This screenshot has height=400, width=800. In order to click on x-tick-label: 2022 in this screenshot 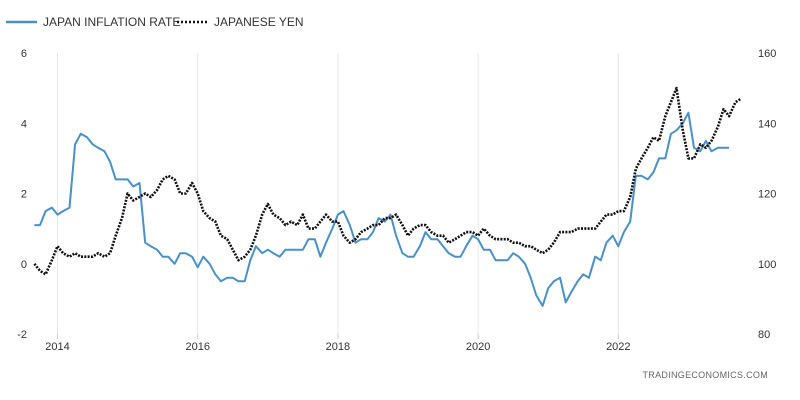, I will do `click(618, 347)`.